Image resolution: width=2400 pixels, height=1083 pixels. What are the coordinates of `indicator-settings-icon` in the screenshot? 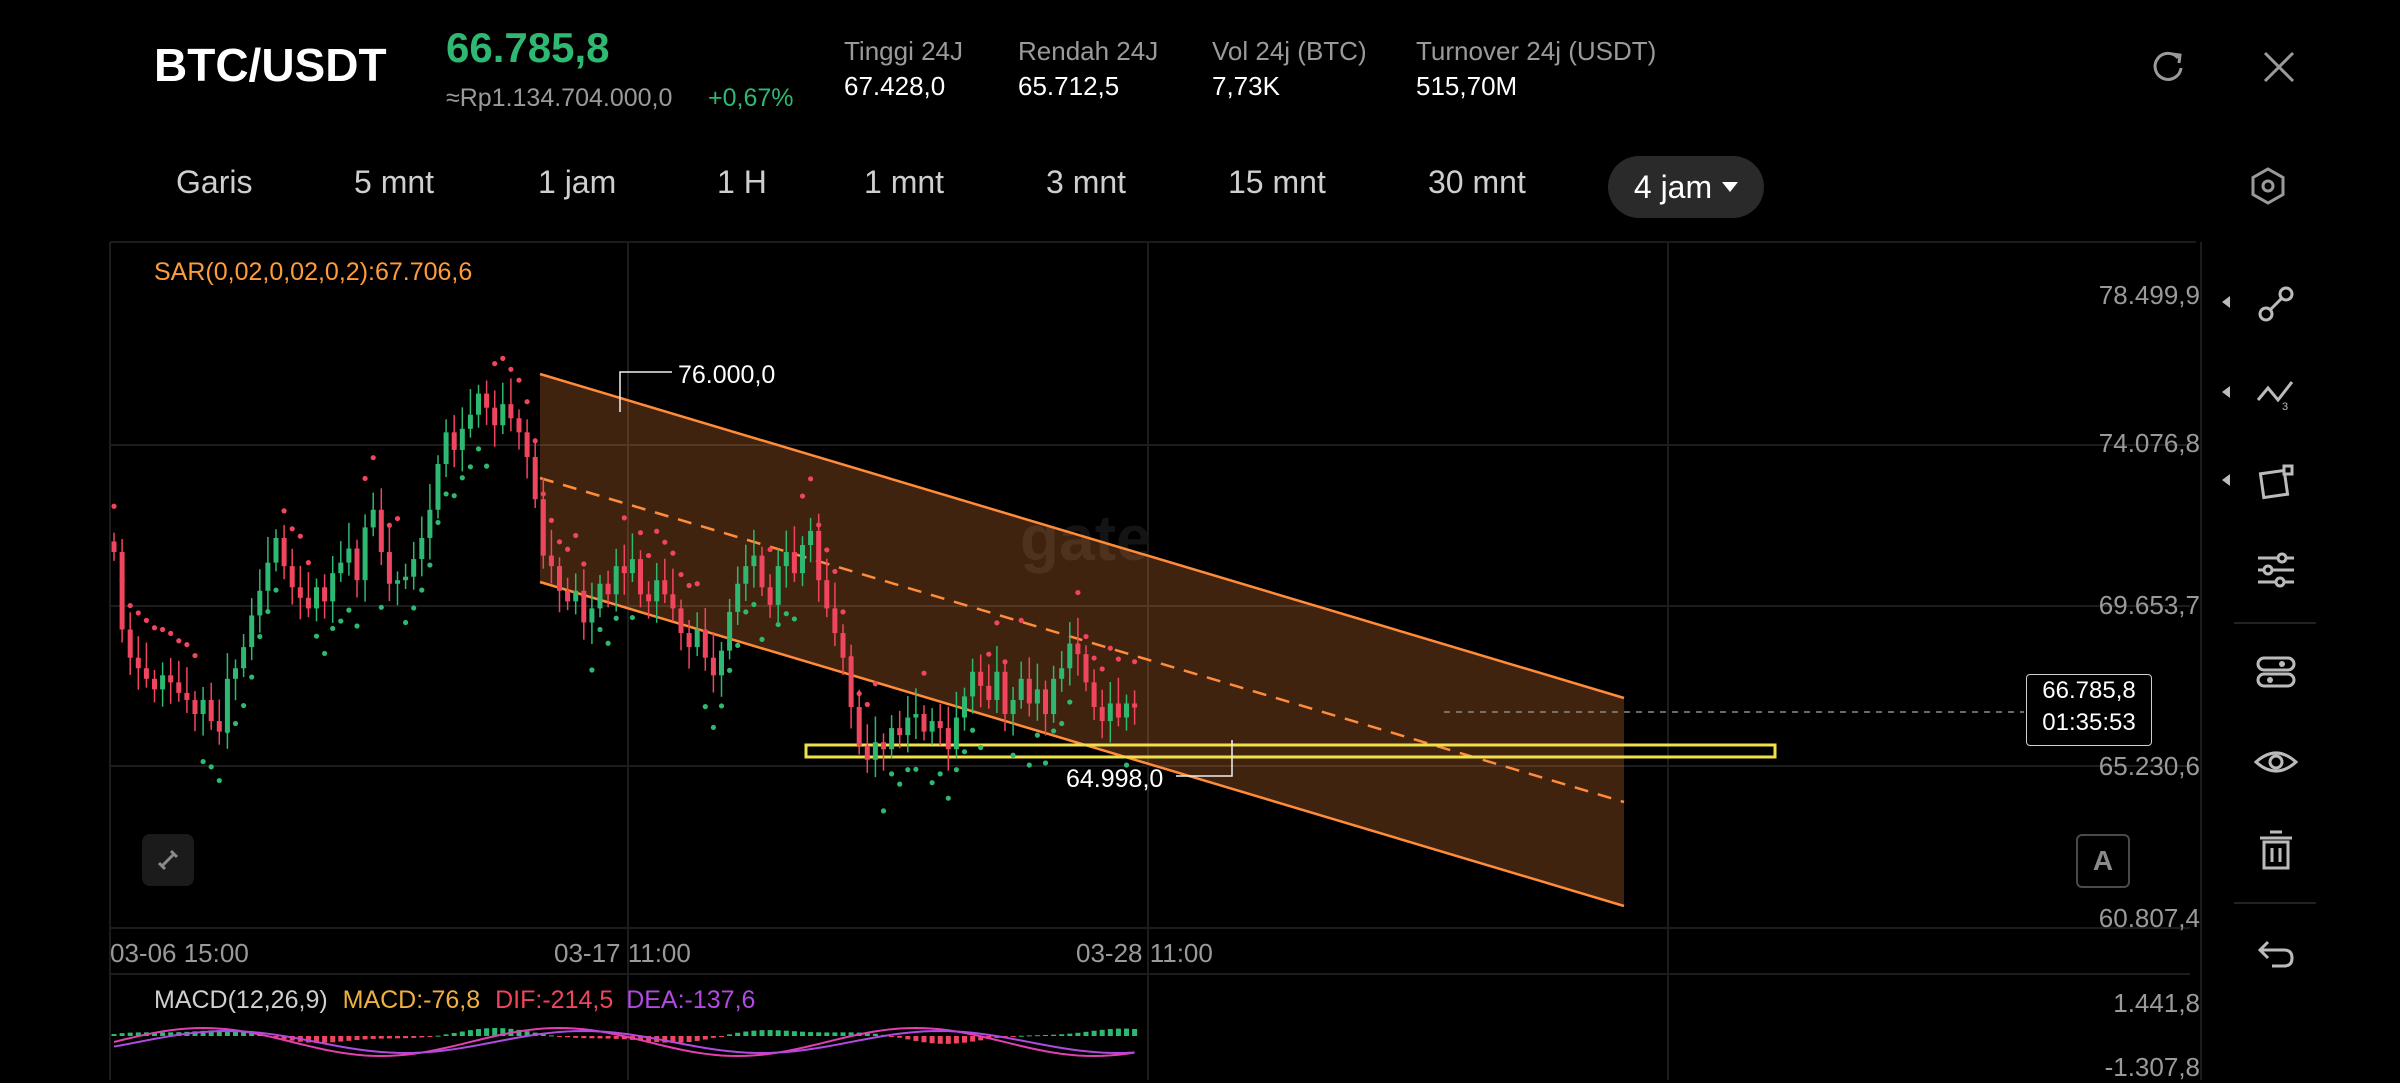 It's located at (2276, 570).